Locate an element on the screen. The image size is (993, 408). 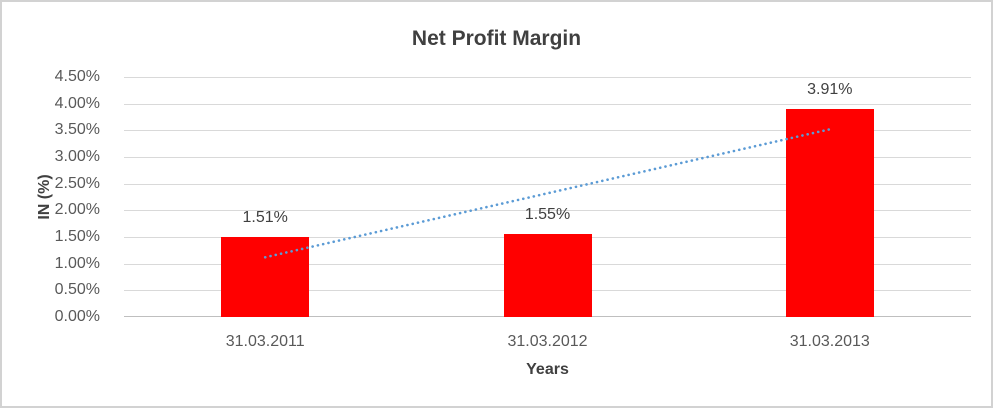
y-tick-label: 3.00% is located at coordinates (77, 156).